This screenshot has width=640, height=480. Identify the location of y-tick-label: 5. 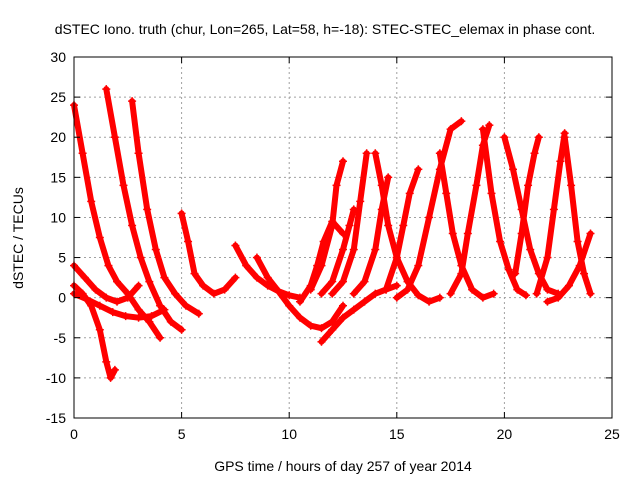
(62, 258).